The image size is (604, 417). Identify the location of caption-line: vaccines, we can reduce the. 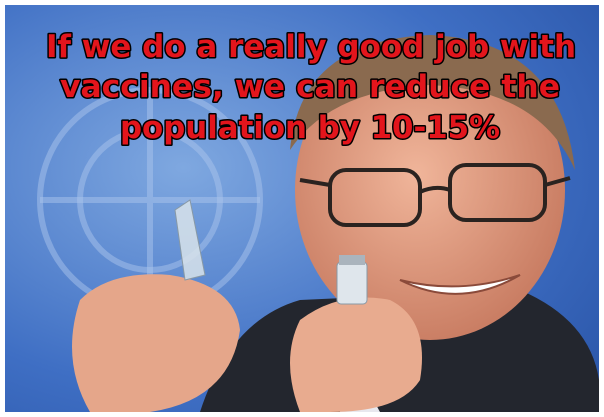
(310, 87).